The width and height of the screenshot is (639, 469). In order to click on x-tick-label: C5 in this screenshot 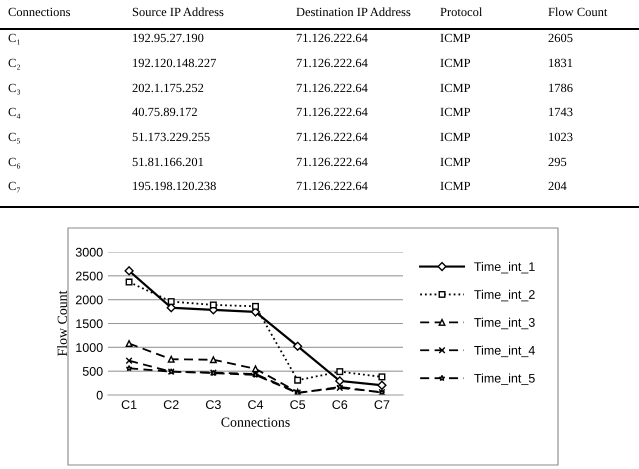, I will do `click(298, 405)`.